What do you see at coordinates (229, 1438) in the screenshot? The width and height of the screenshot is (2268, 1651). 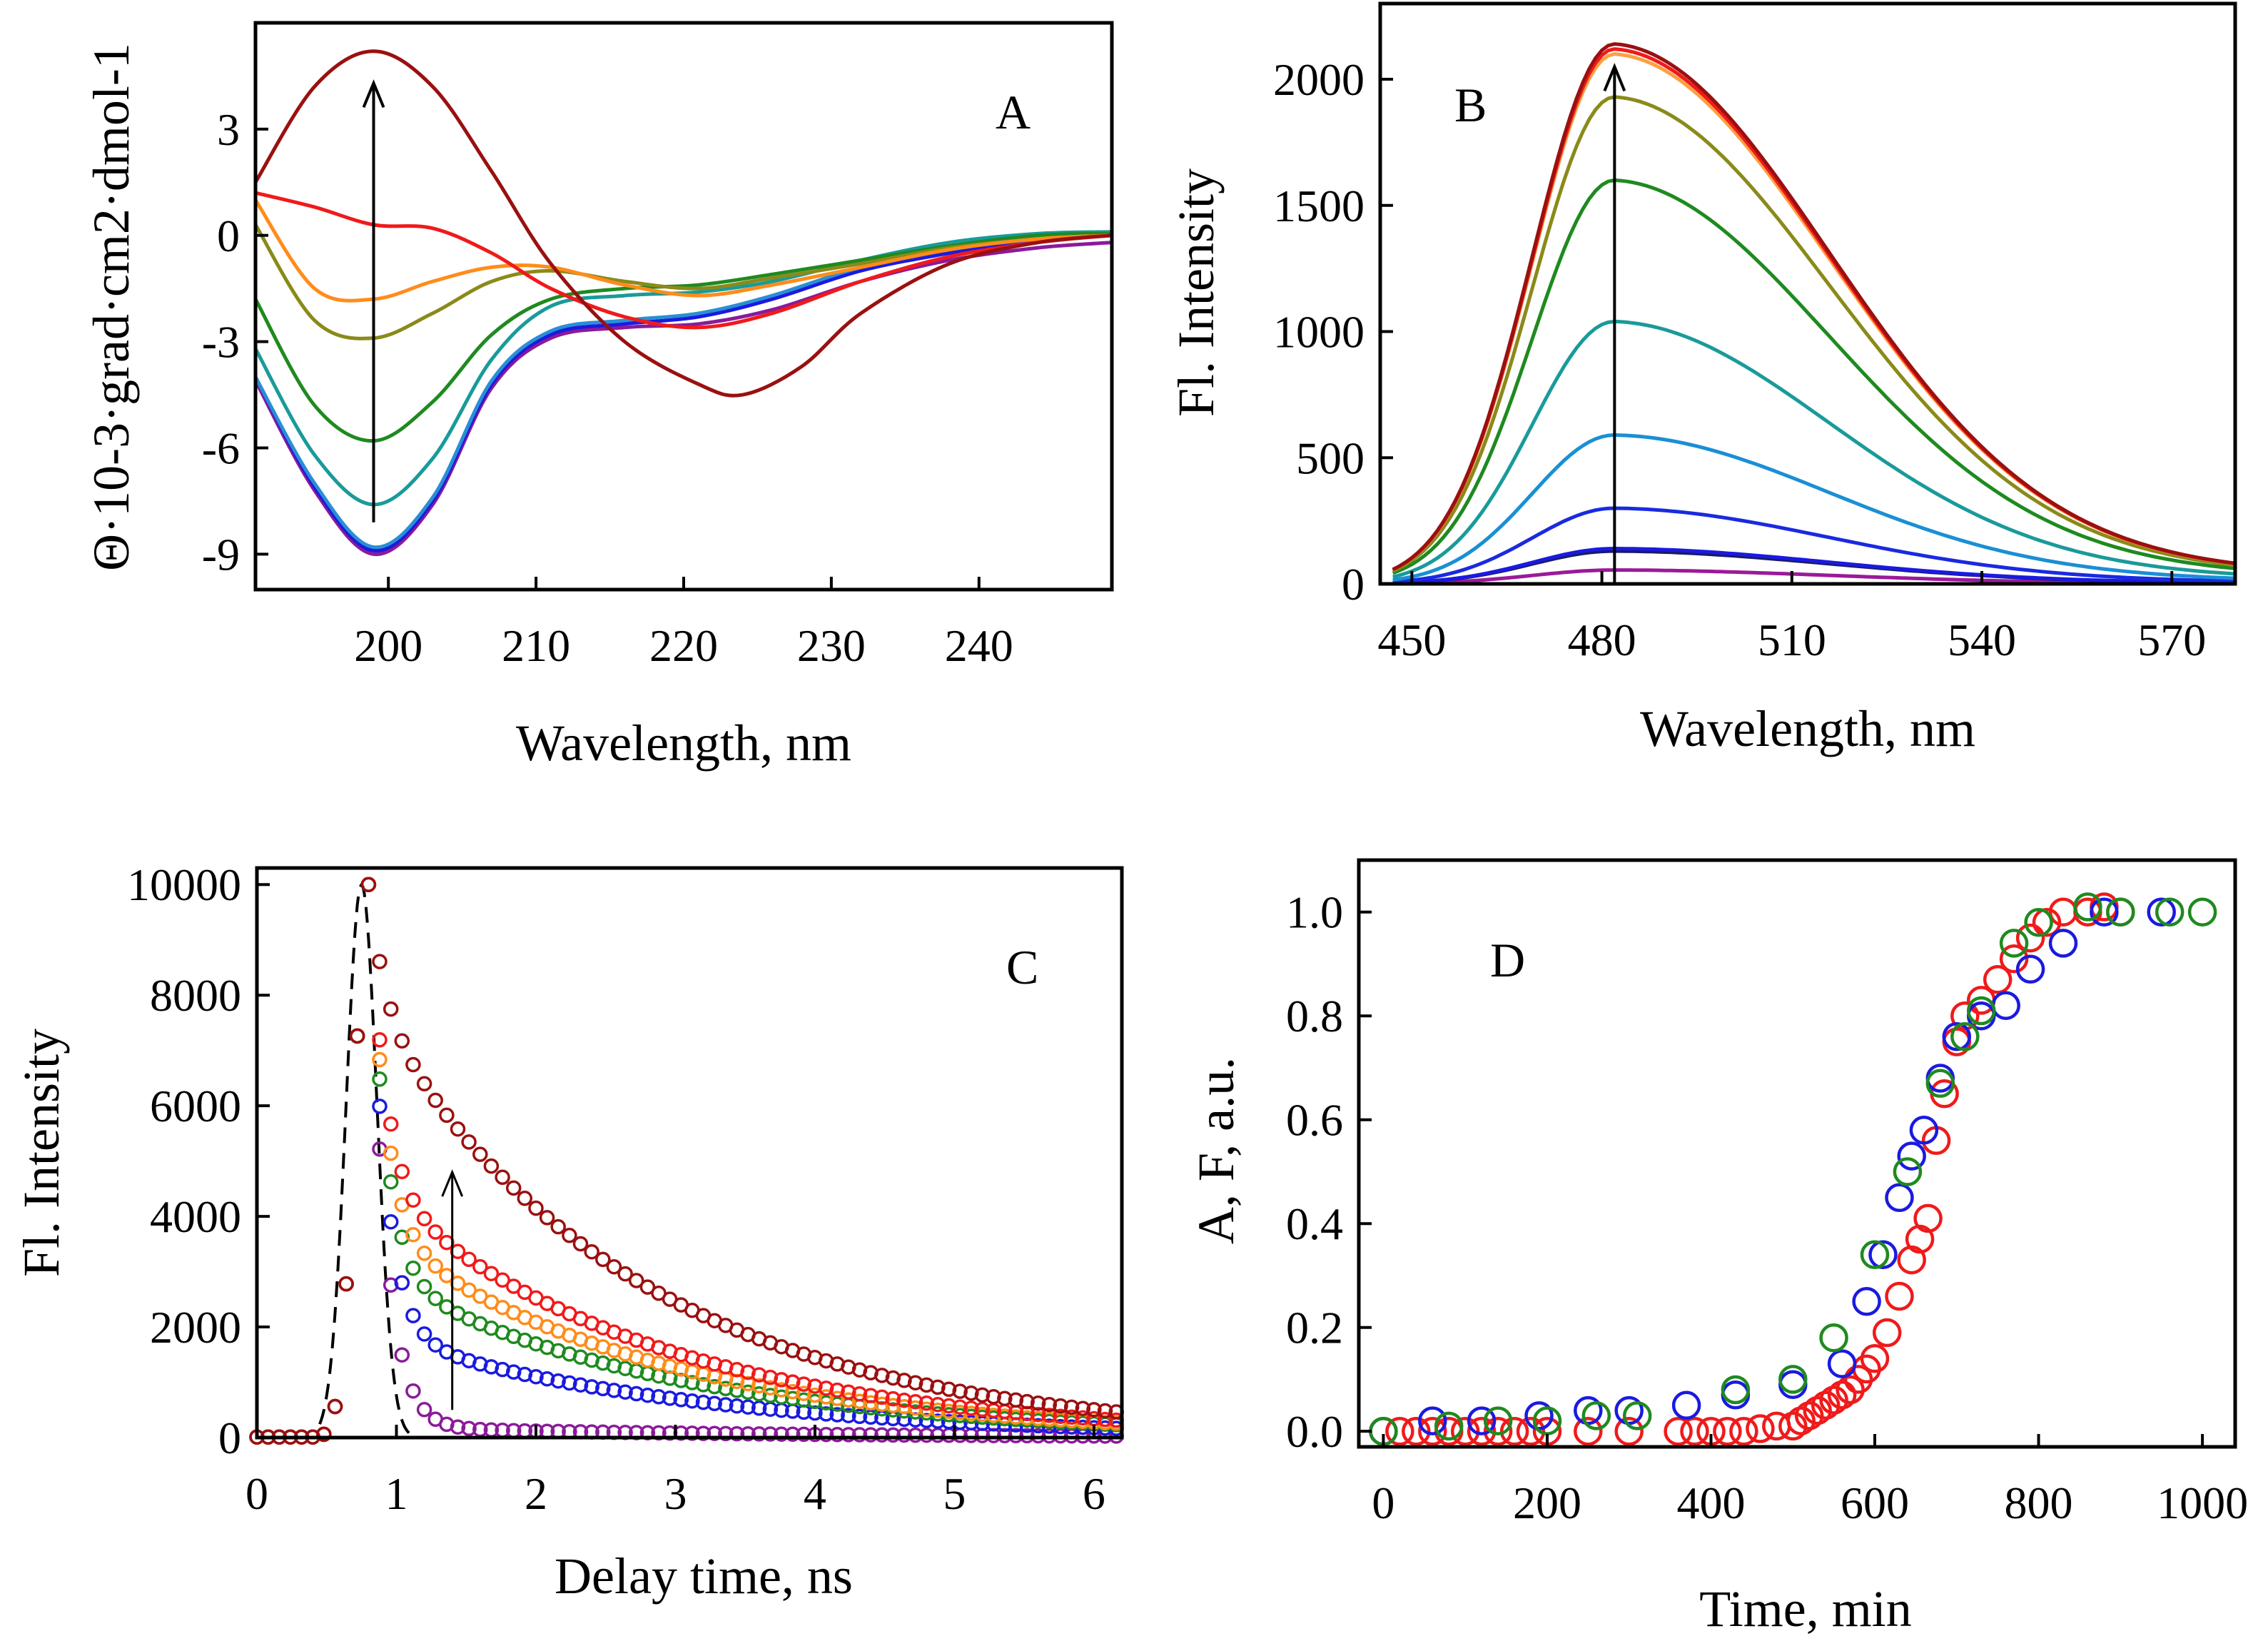 I see `panel-c-ytick-label: 0` at bounding box center [229, 1438].